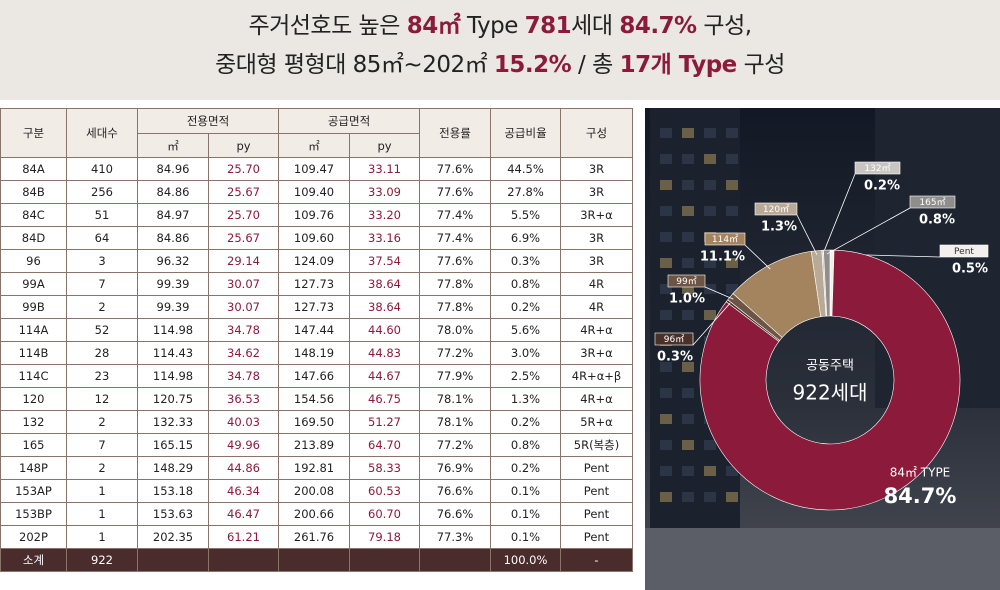  Describe the element at coordinates (525, 330) in the screenshot. I see `table-cell: 5.6%` at that location.